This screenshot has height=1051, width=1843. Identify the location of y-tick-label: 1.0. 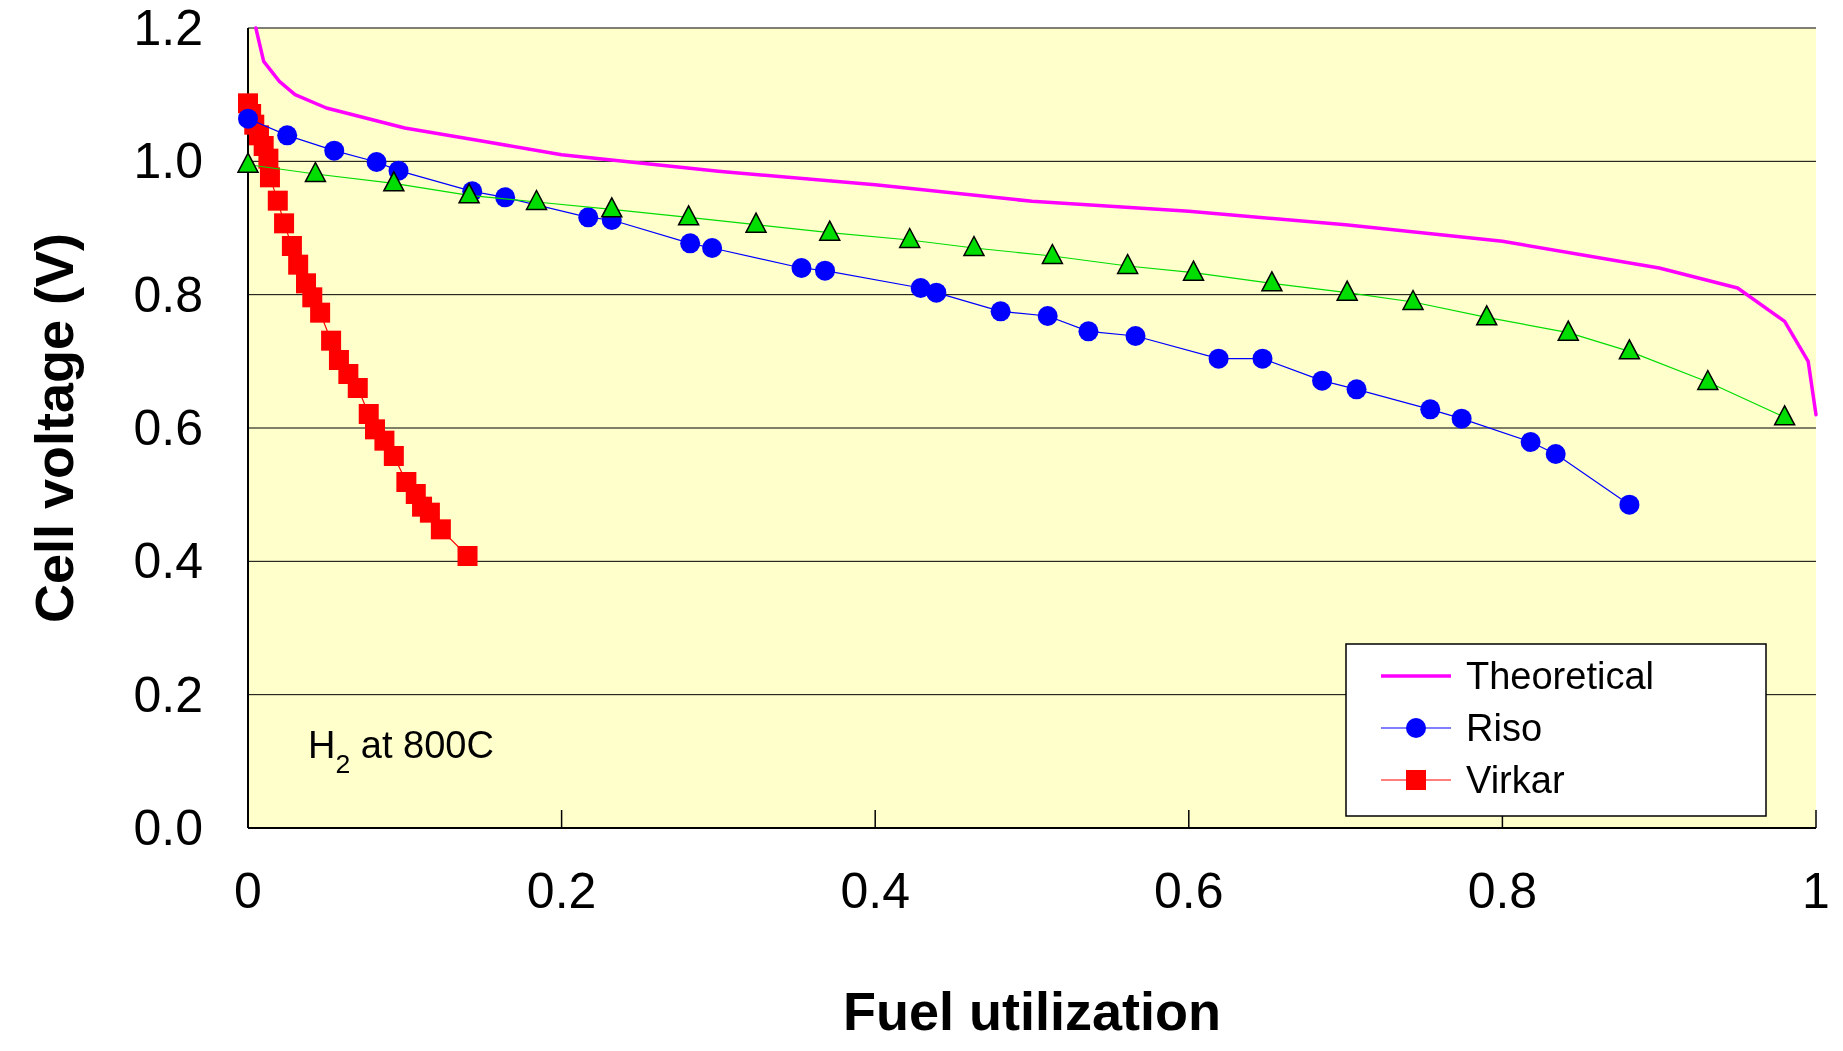
(168, 161).